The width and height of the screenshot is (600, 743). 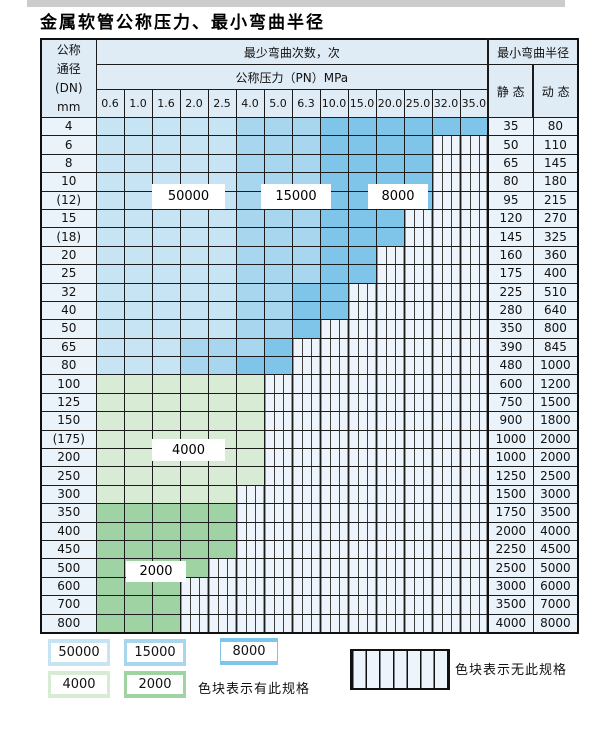 What do you see at coordinates (309, 476) in the screenshot?
I see `table-row: 250 1250 2500` at bounding box center [309, 476].